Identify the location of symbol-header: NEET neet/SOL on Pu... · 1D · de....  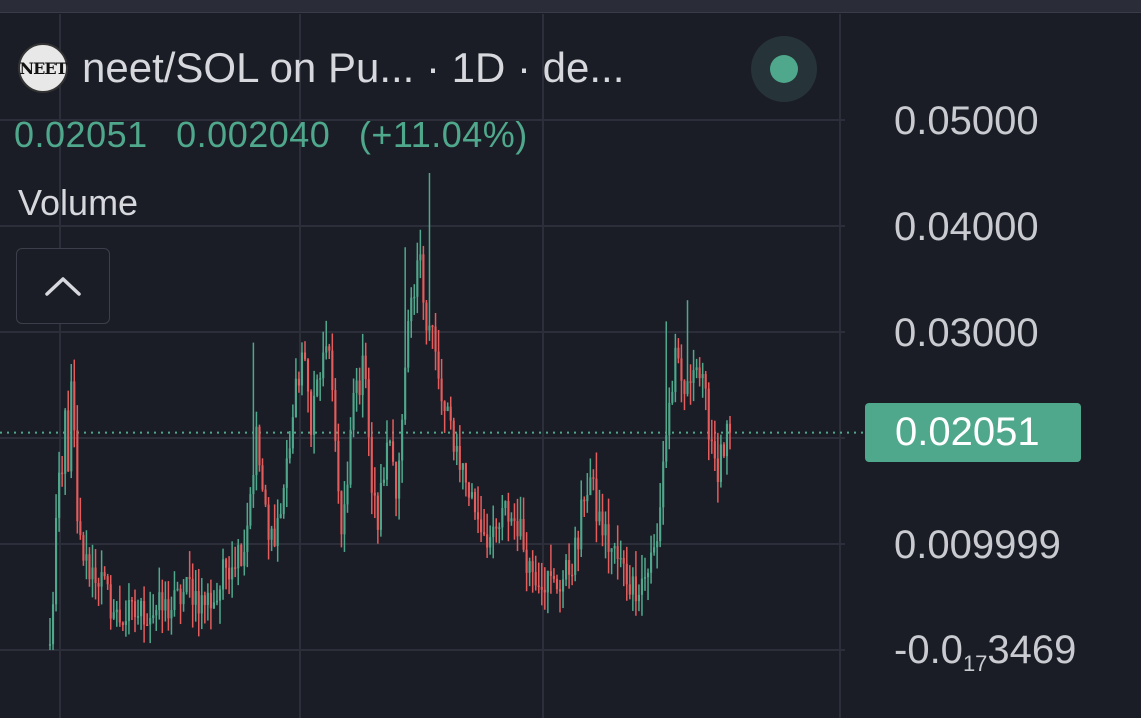
(321, 68).